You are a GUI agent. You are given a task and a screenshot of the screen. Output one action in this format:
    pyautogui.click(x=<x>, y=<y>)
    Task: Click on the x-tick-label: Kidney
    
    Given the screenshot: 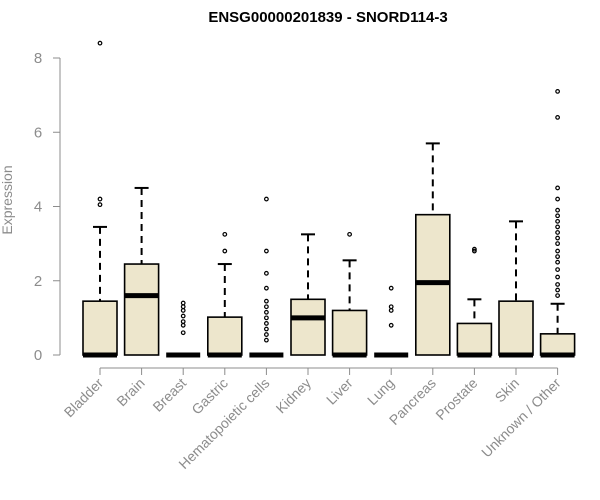 What is the action you would take?
    pyautogui.click(x=294, y=396)
    